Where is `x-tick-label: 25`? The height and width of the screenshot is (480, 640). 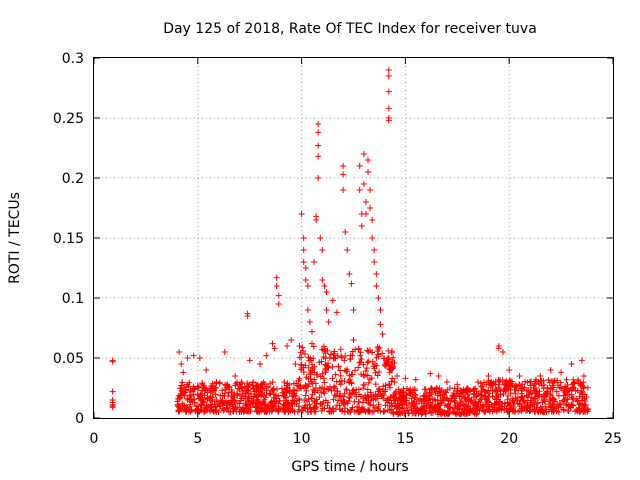 x-tick-label: 25 is located at coordinates (613, 439).